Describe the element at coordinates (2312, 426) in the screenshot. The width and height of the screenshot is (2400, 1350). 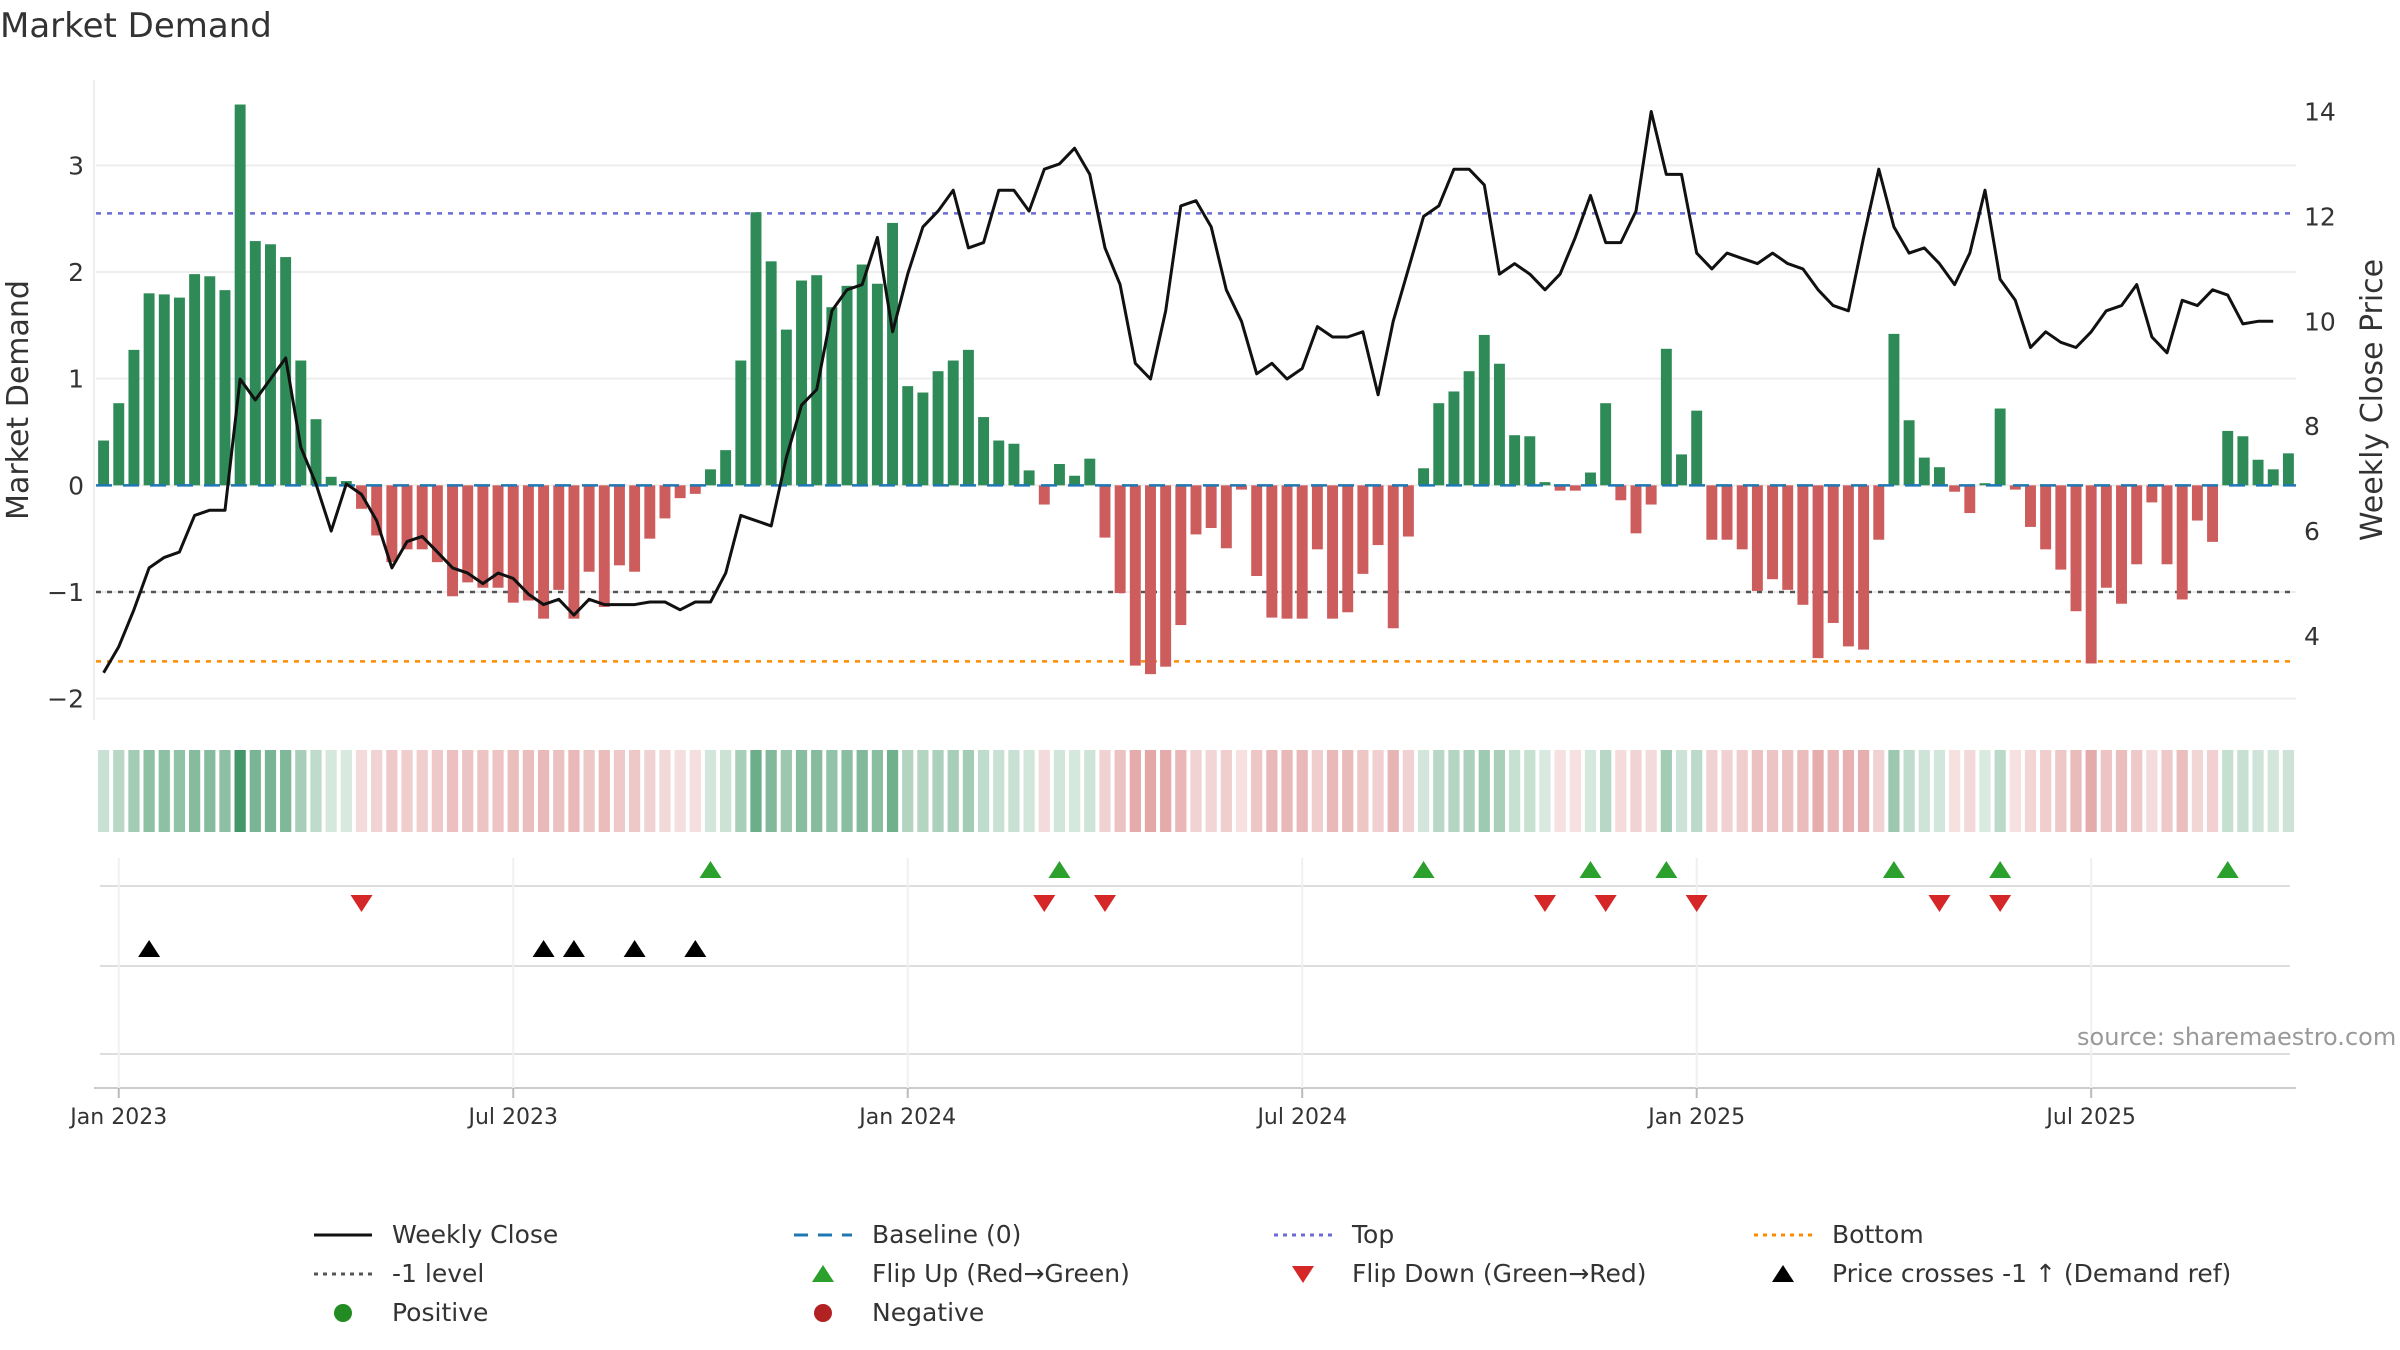
I see `y2-tick-label: 8` at that location.